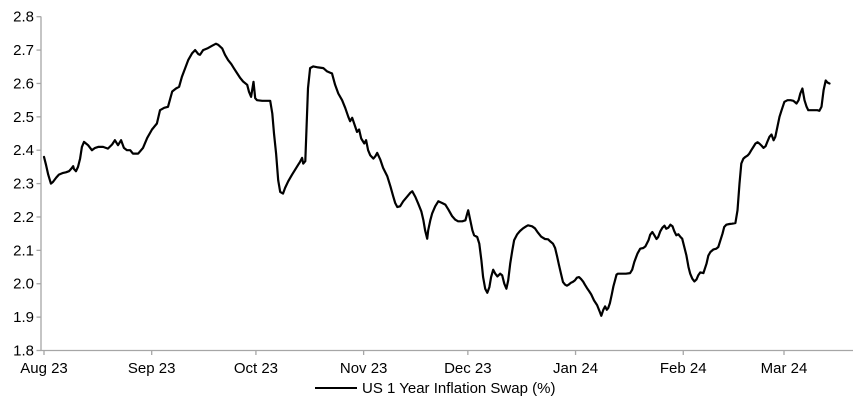  Describe the element at coordinates (23, 150) in the screenshot. I see `y-tick-label: 2.4` at that location.